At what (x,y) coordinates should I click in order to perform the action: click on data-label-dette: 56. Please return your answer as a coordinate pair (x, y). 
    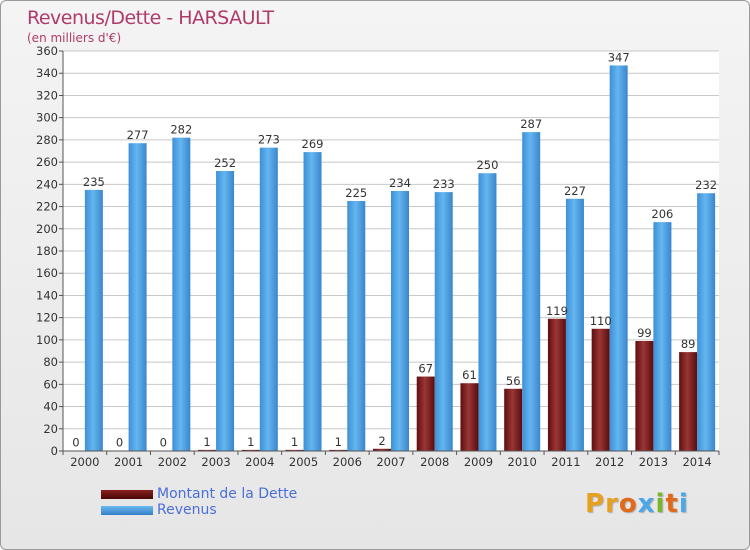
    Looking at the image, I should click on (513, 381).